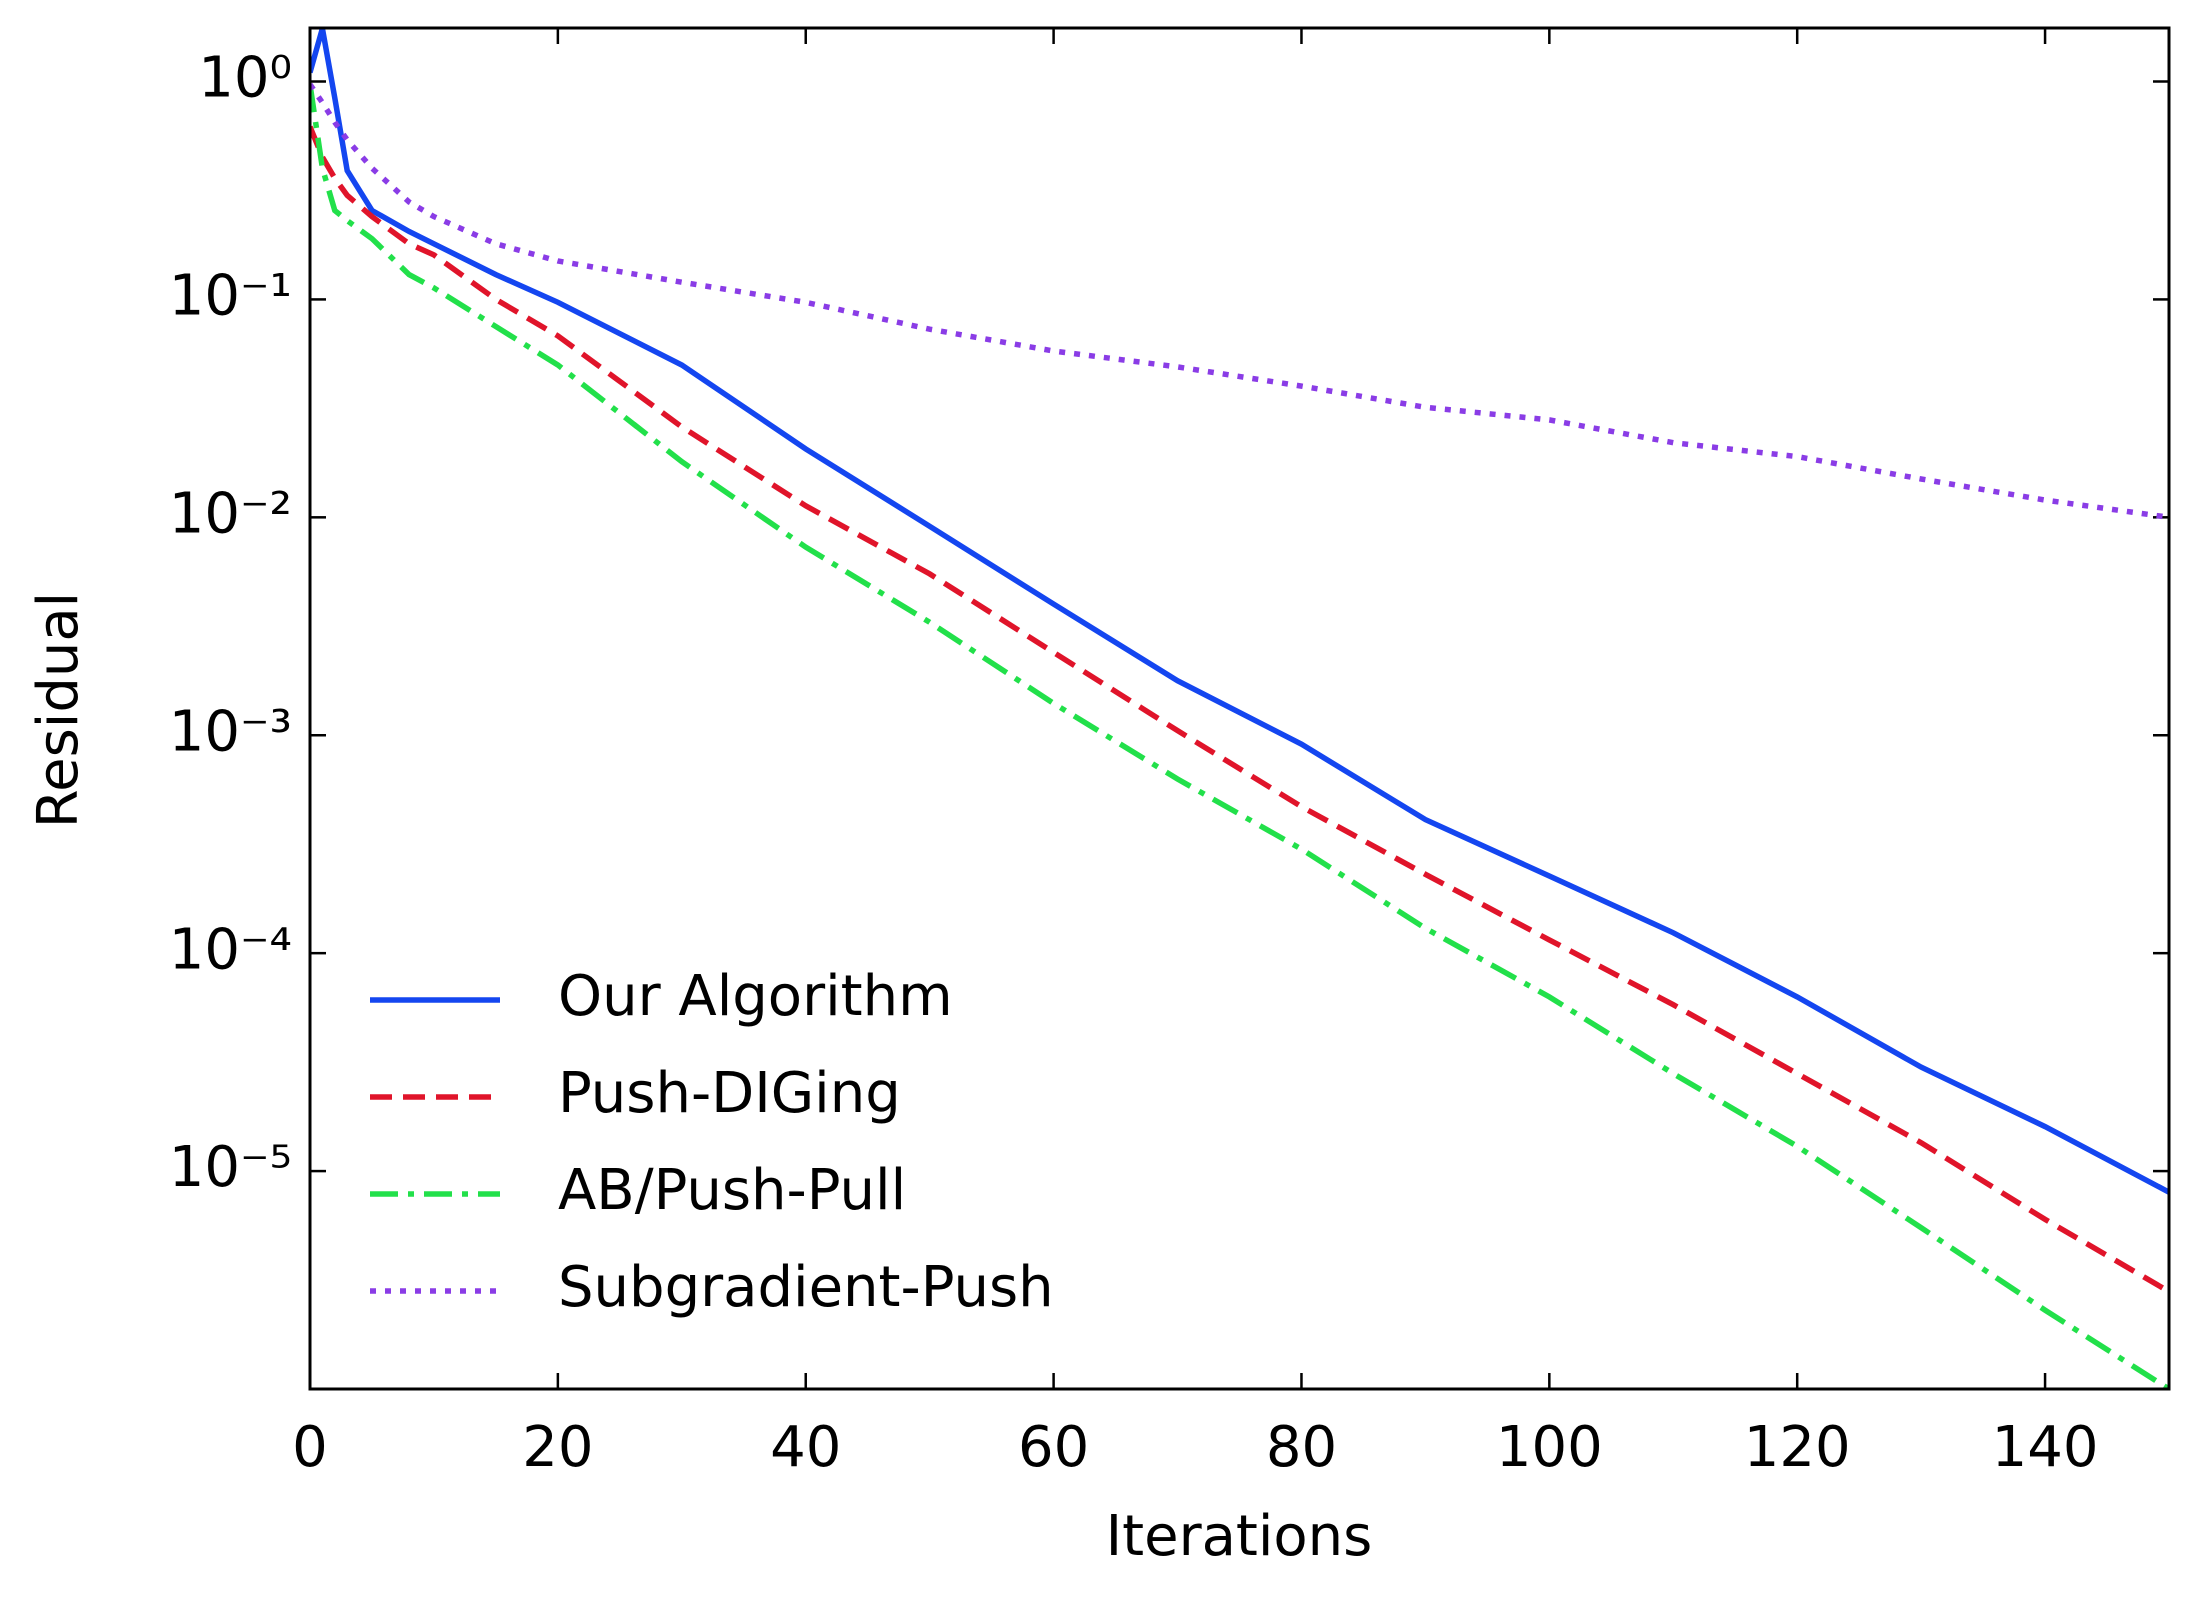 The width and height of the screenshot is (2200, 1609). Describe the element at coordinates (732, 1190) in the screenshot. I see `legend-label: AB/Push-Pull` at that location.